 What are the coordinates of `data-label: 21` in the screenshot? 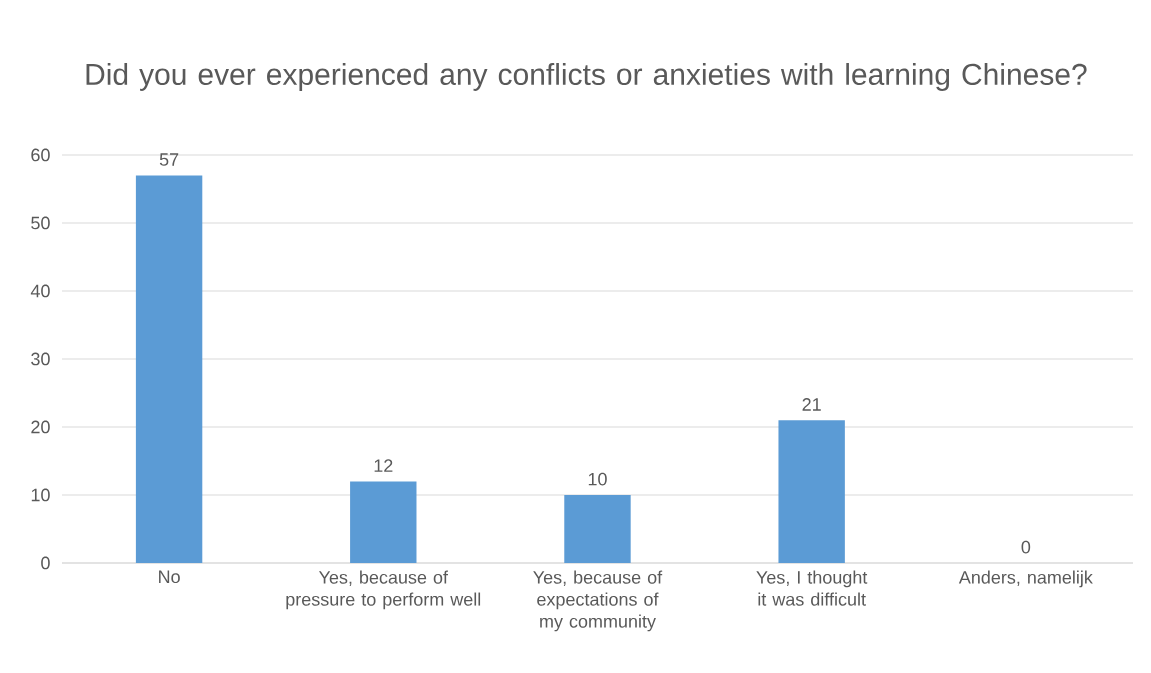 It's located at (811, 404).